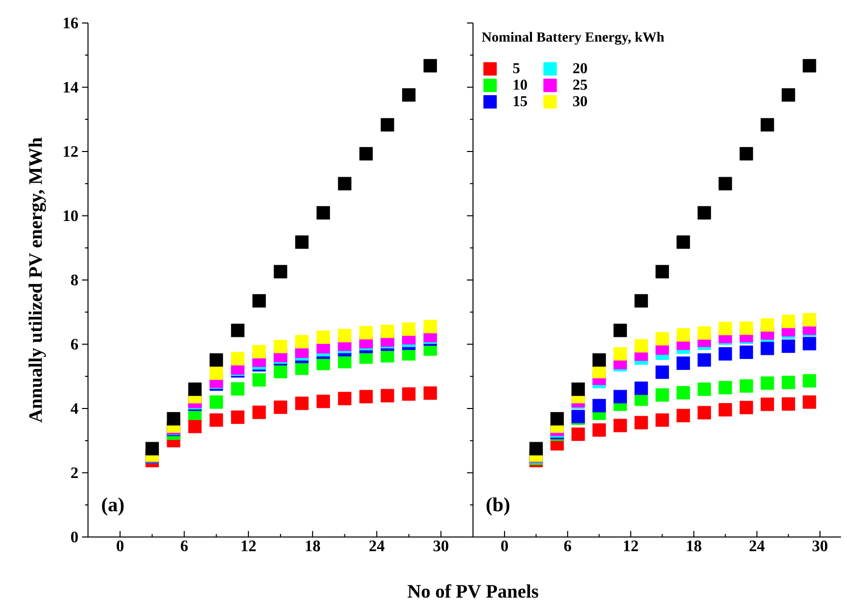 Image resolution: width=847 pixels, height=603 pixels. Describe the element at coordinates (71, 23) in the screenshot. I see `y-tick-label: 16` at that location.